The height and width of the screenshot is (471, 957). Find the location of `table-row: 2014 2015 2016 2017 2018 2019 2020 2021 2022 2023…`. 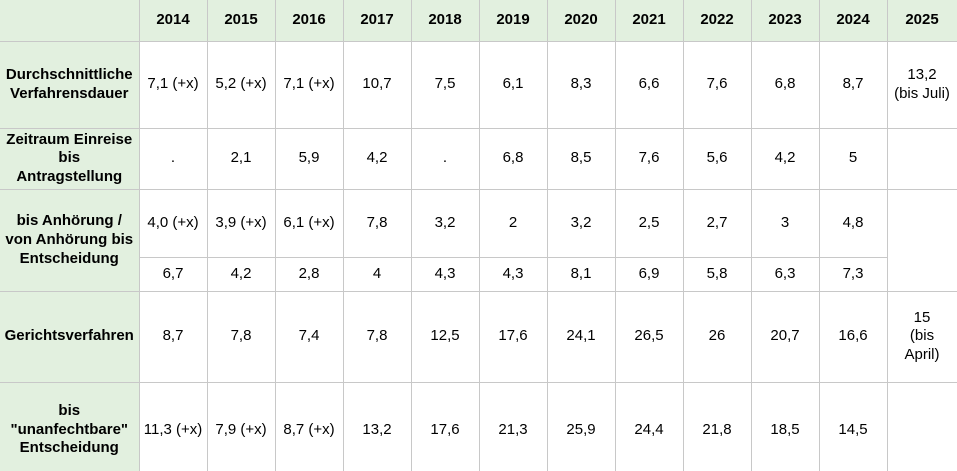

table-row: 2014 2015 2016 2017 2018 2019 2020 2021 2022 2023… is located at coordinates (478, 21).